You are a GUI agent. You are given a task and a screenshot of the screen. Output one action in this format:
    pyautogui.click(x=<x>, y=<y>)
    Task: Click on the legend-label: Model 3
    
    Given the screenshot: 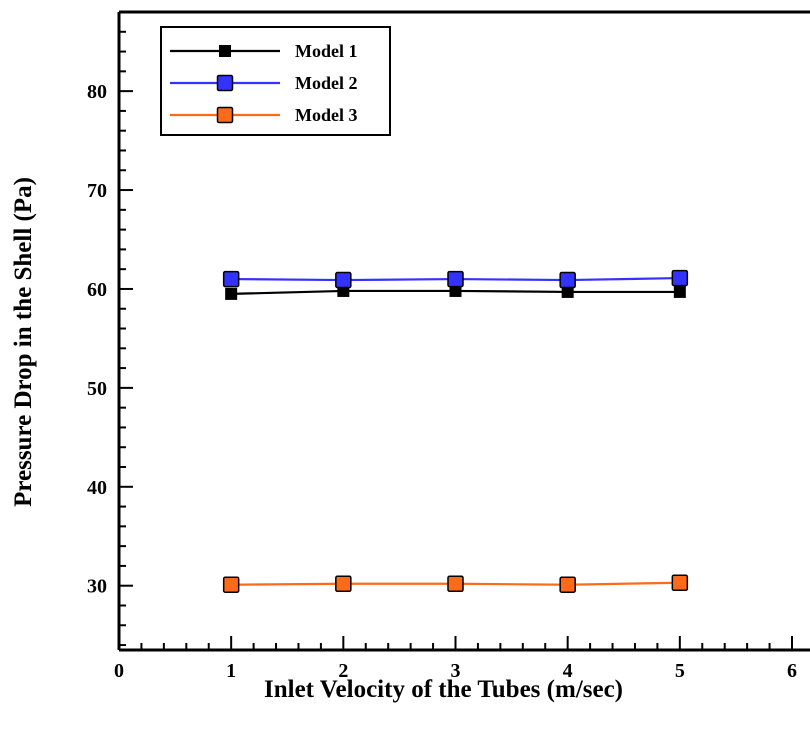 What is the action you would take?
    pyautogui.click(x=326, y=115)
    